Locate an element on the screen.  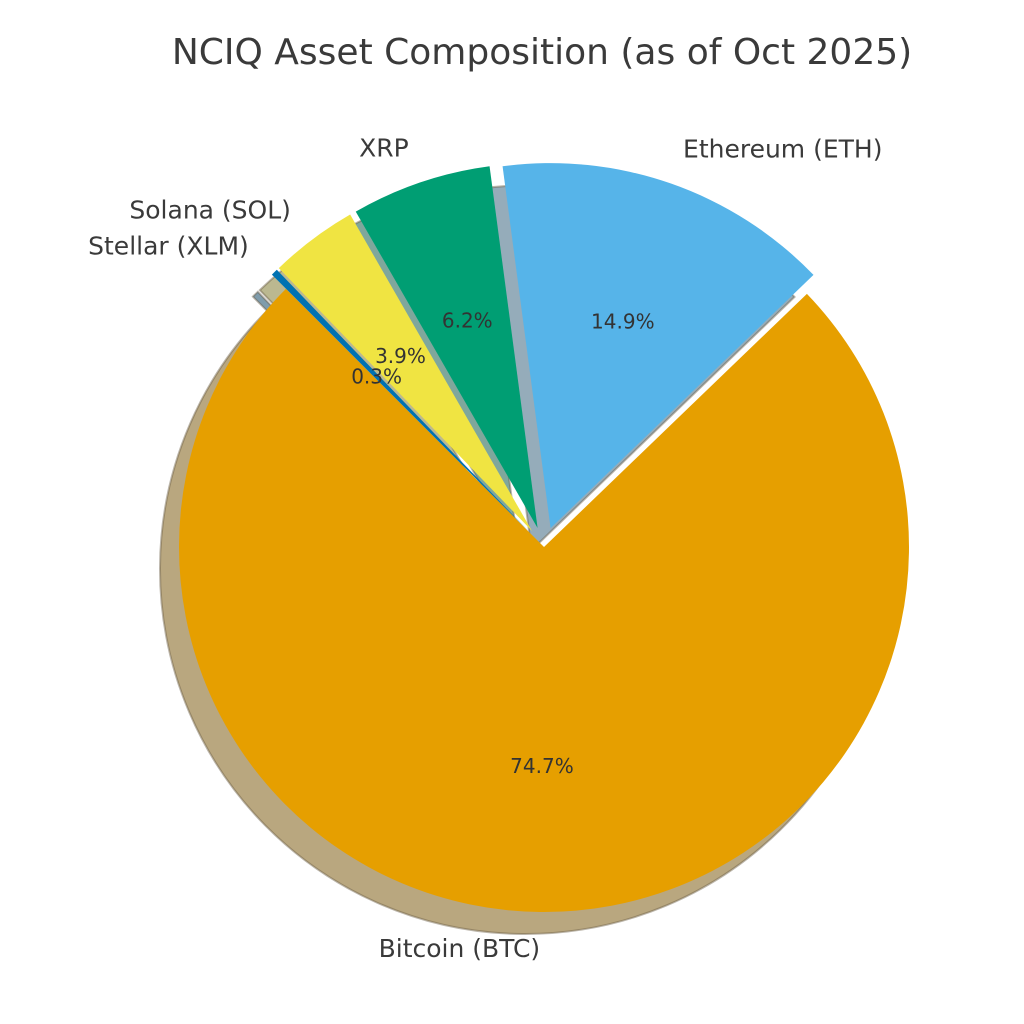
pie-slice-solana-sol is located at coordinates (405, 373).